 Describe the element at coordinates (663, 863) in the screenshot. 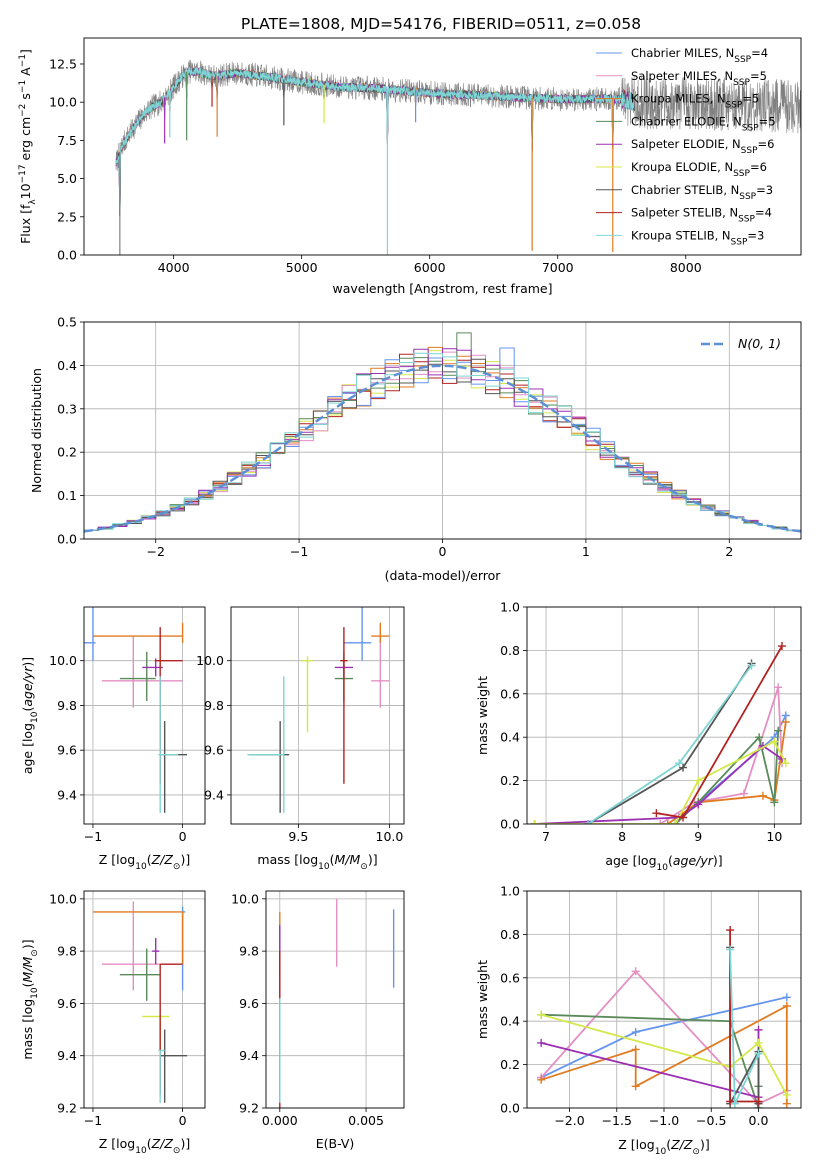

I see `x-axis-label: age [log10(age/yr)]` at that location.